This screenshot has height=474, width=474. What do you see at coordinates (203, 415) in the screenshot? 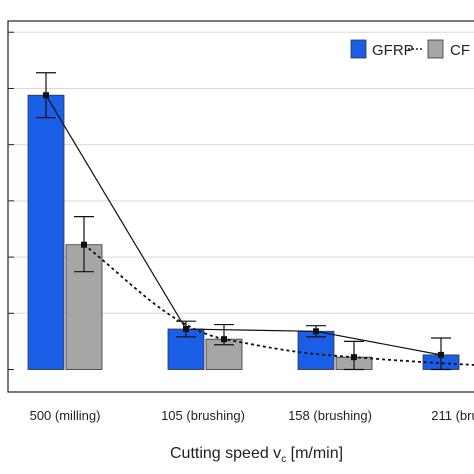
I see `x-tick-label: 105 (brushing)` at bounding box center [203, 415].